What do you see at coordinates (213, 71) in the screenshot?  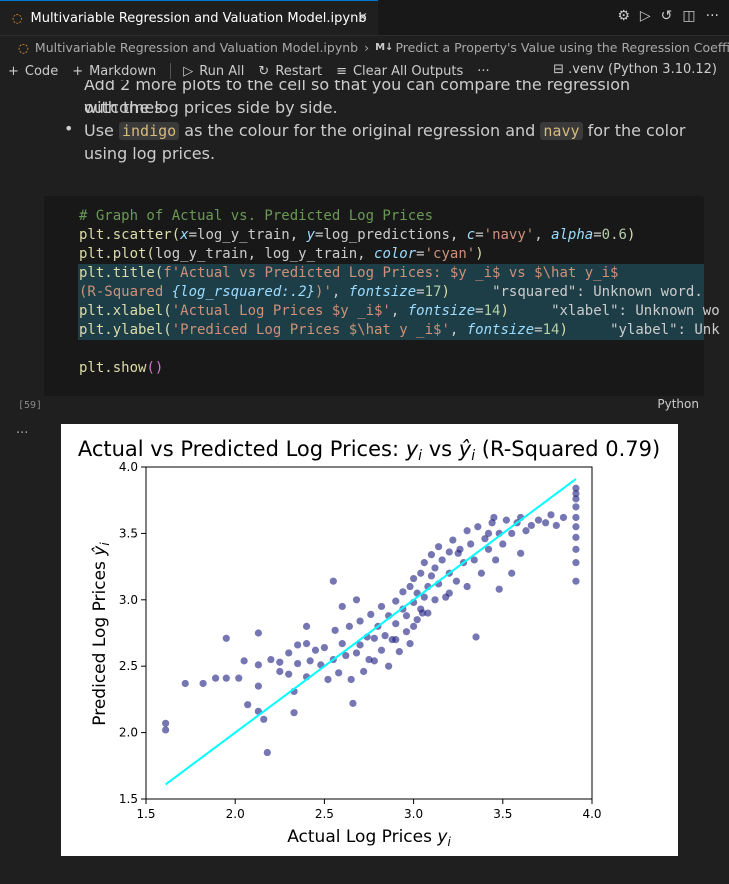 I see `run-all-button: ▷ Run All` at bounding box center [213, 71].